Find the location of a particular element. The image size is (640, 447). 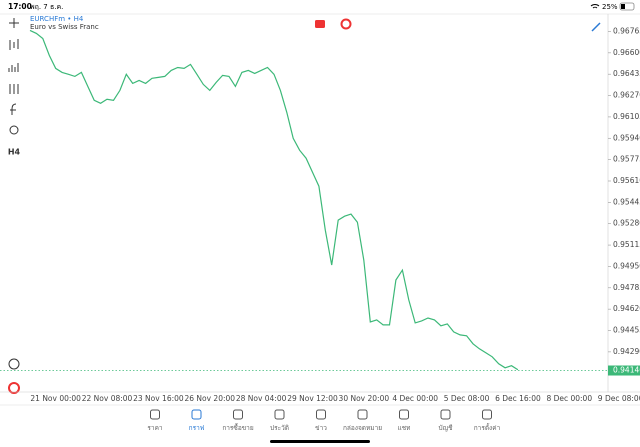

y-tick-label: 0.96765 is located at coordinates (626, 30).